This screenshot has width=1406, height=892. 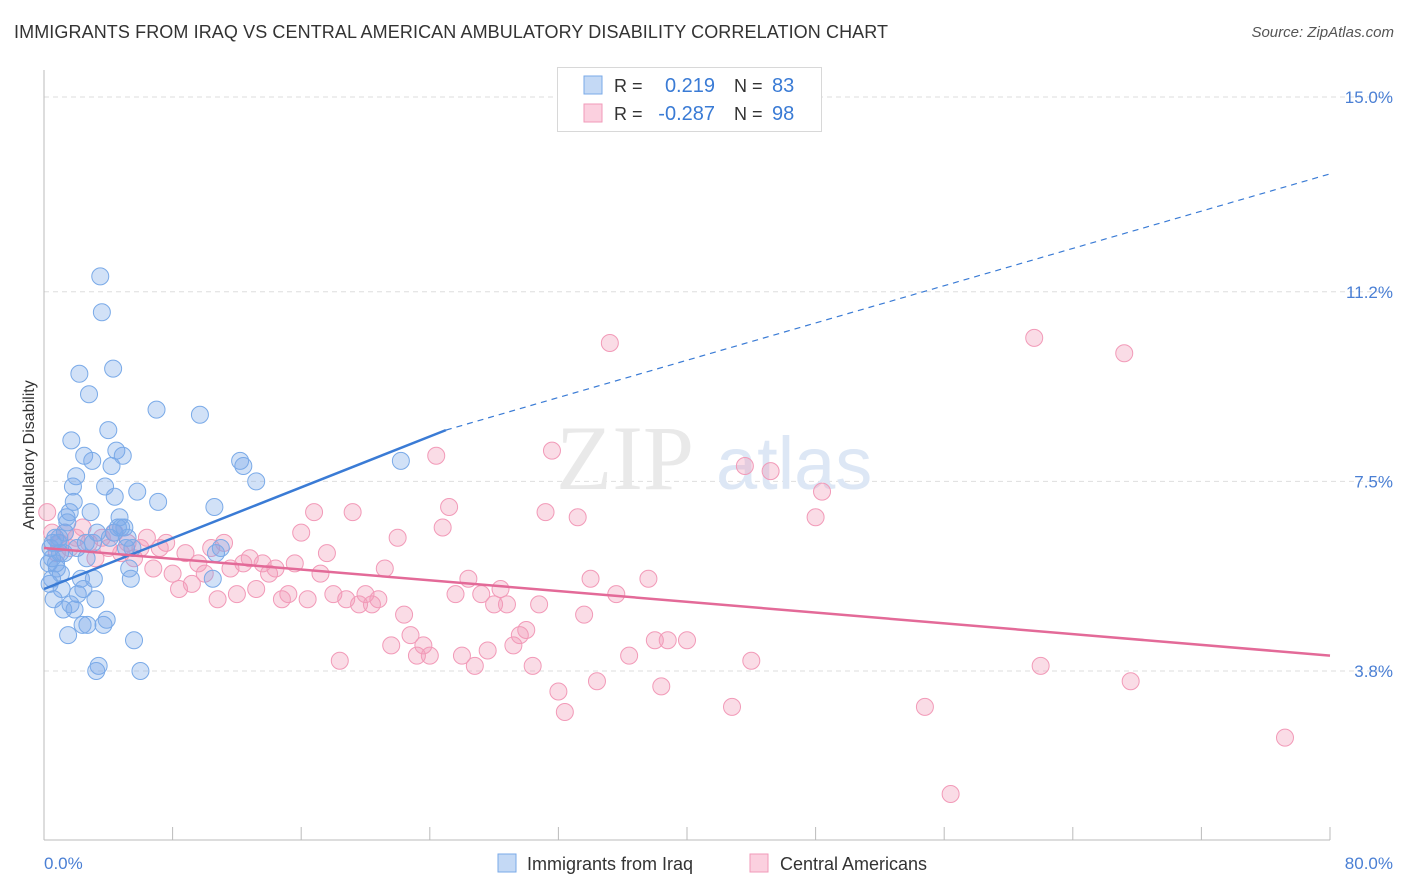 I want to click on legend-r-label-central: R =, so click(x=628, y=114).